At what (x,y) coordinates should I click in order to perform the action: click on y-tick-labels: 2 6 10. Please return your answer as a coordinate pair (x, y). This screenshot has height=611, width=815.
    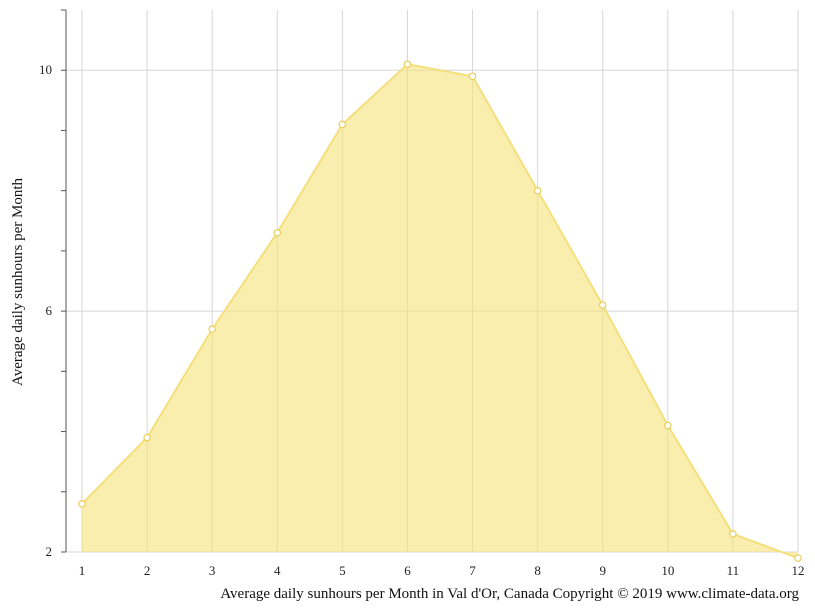
    Looking at the image, I should click on (46, 310).